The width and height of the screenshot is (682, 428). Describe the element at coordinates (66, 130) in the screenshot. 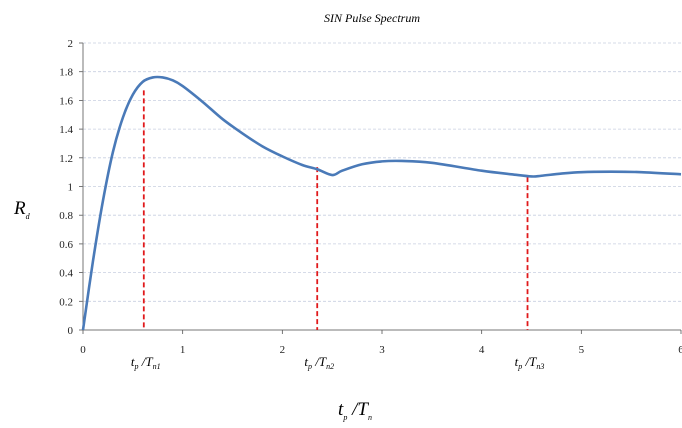

I see `y-tick-label: 1.4` at that location.